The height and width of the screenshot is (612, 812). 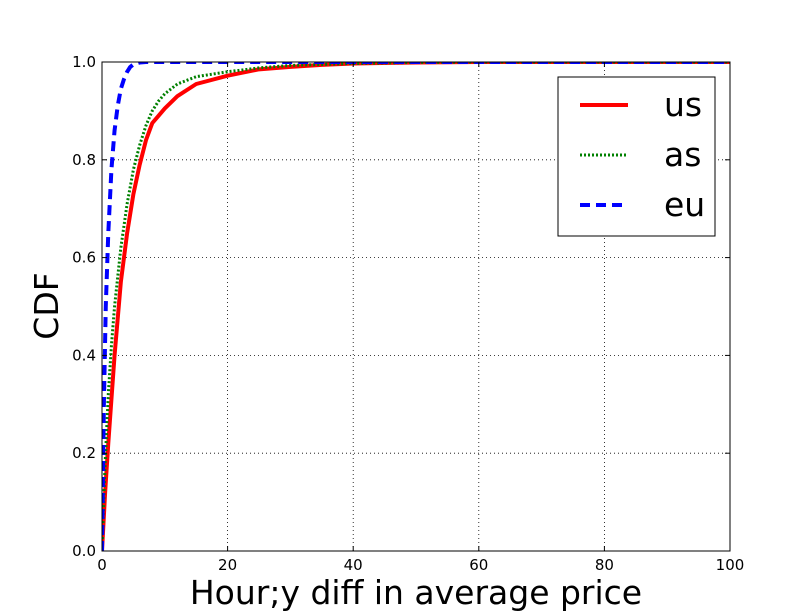 I want to click on y-tick-label: 1.0, so click(x=84, y=62).